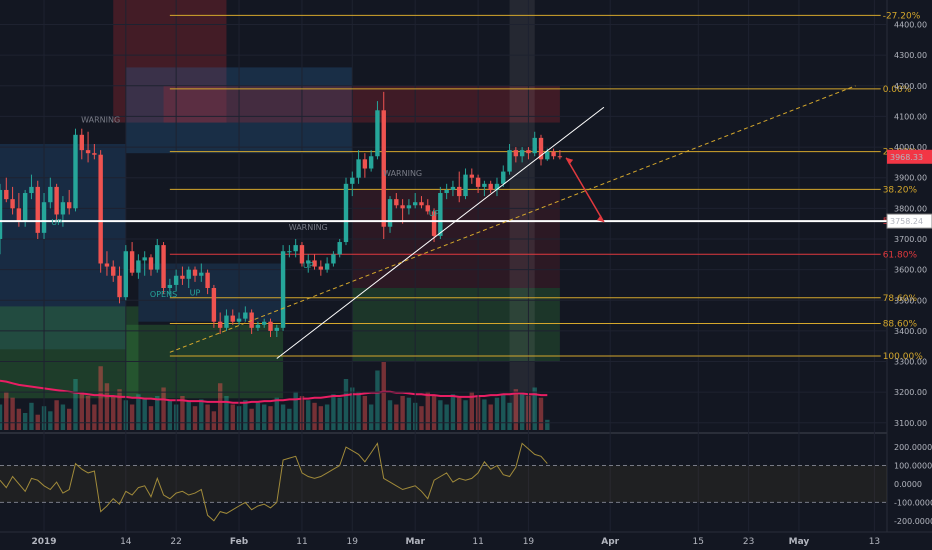  What do you see at coordinates (874, 542) in the screenshot?
I see `date-tick-label: 13` at bounding box center [874, 542].